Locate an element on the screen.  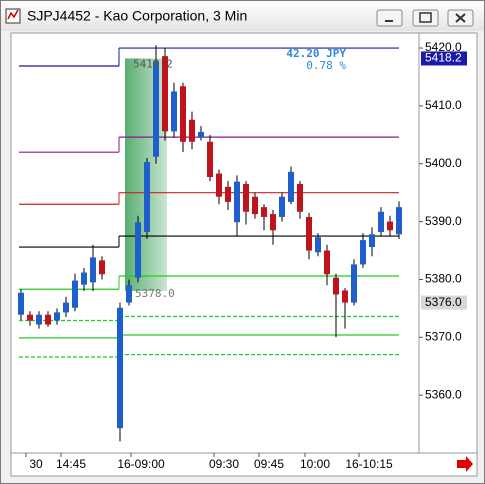
y-tick-label: 5410.0 is located at coordinates (443, 105).